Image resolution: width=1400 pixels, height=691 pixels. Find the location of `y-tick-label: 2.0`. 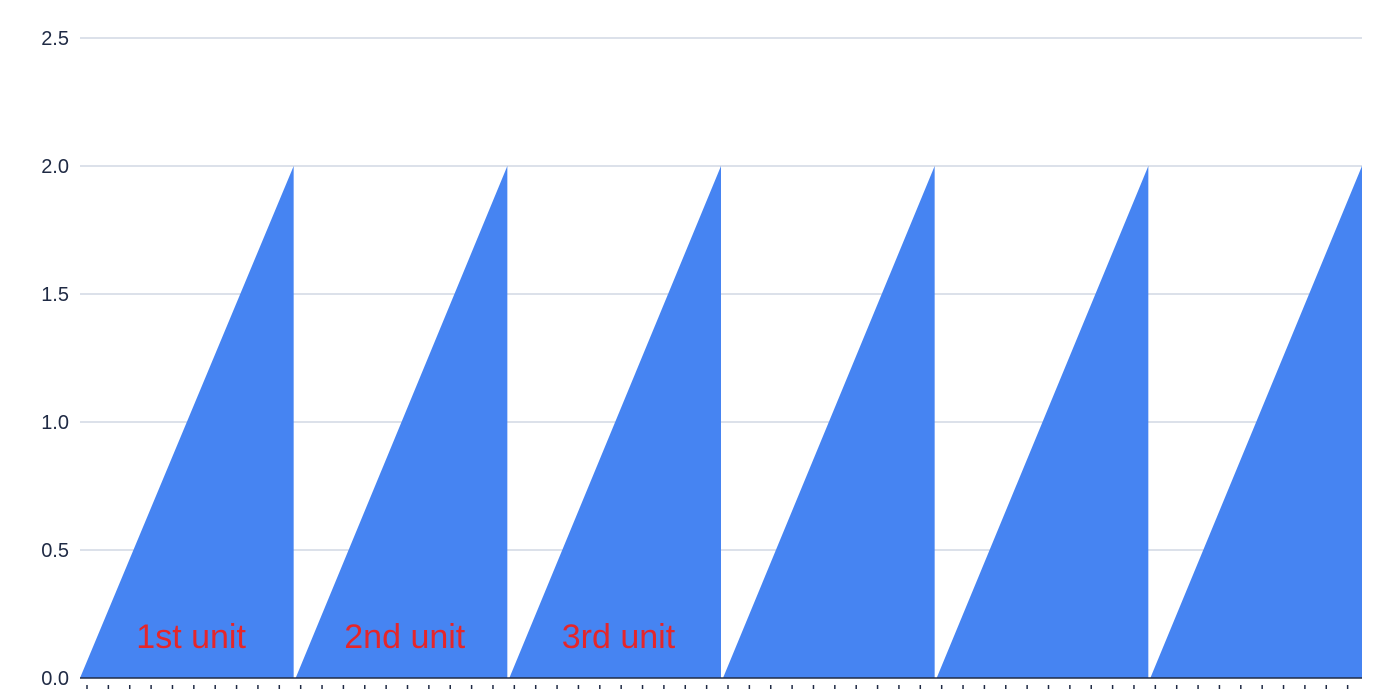

y-tick-label: 2.0 is located at coordinates (55, 167).